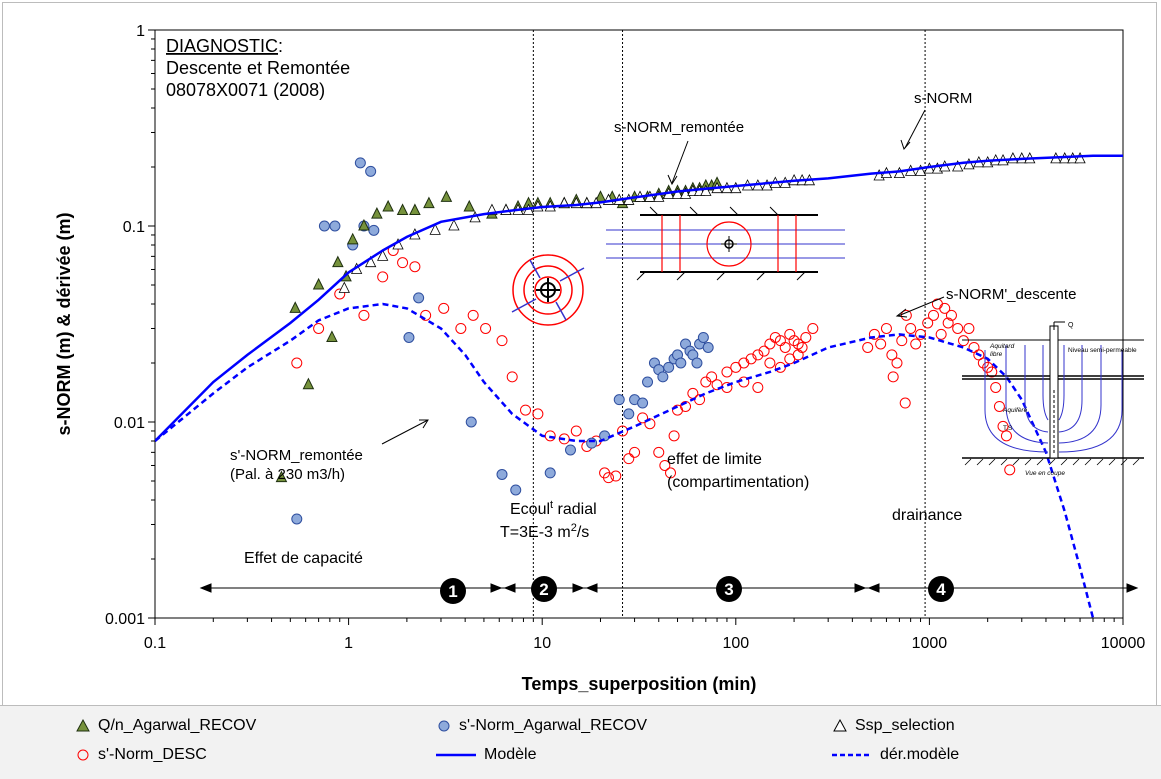  What do you see at coordinates (141, 755) in the screenshot?
I see `legend-item-s-prime-desc: s'-Norm_DESC` at bounding box center [141, 755].